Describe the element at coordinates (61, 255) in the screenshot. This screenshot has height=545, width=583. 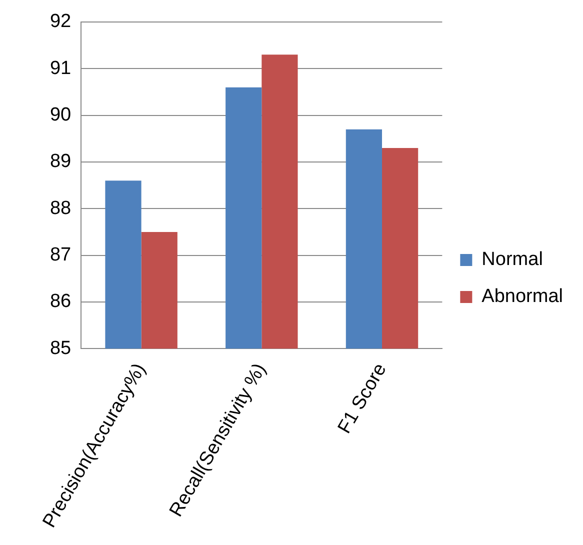
I see `y-tick-label: 87` at that location.